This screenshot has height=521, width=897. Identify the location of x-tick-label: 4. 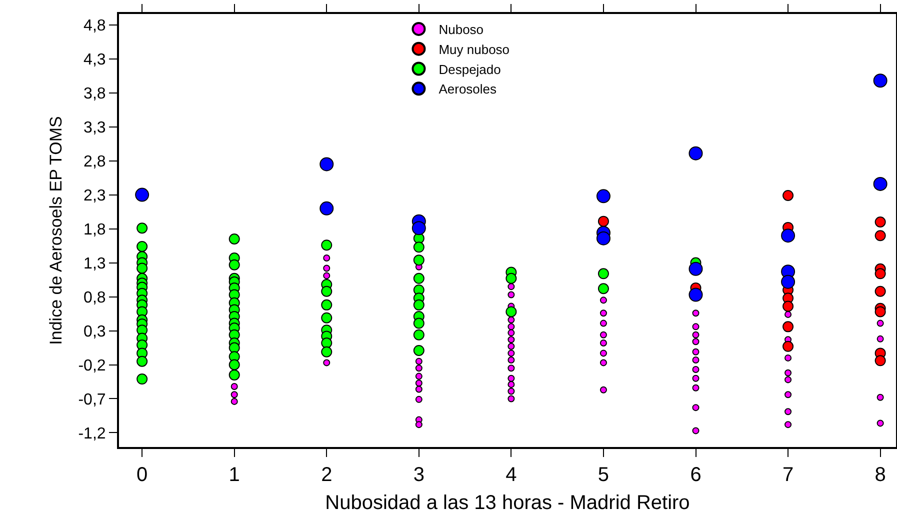
(511, 475).